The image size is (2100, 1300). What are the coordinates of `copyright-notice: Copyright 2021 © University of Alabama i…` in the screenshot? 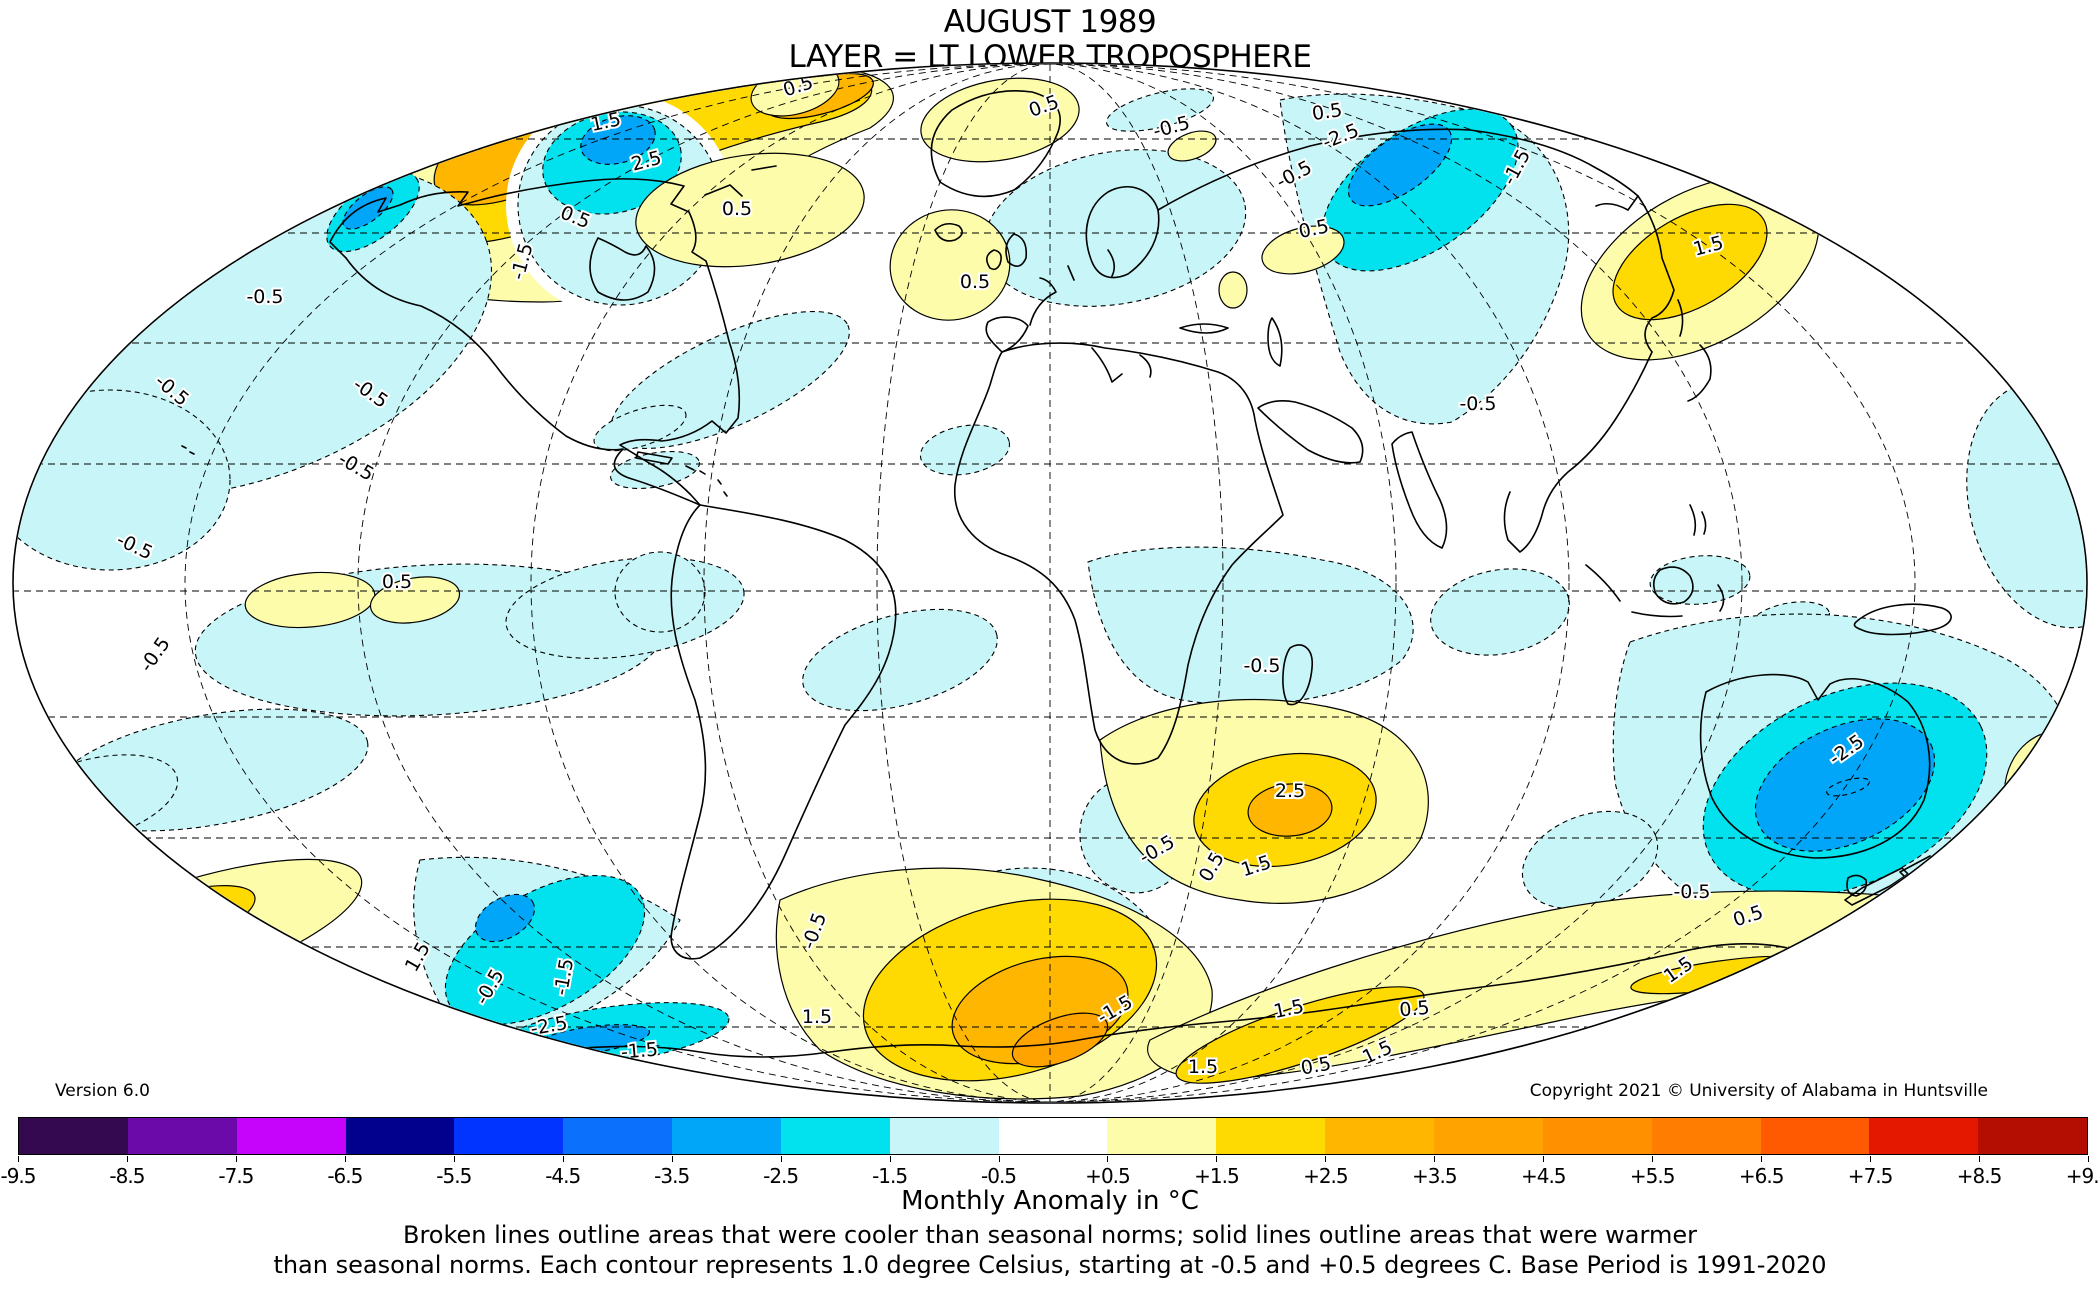 It's located at (1758, 1091).